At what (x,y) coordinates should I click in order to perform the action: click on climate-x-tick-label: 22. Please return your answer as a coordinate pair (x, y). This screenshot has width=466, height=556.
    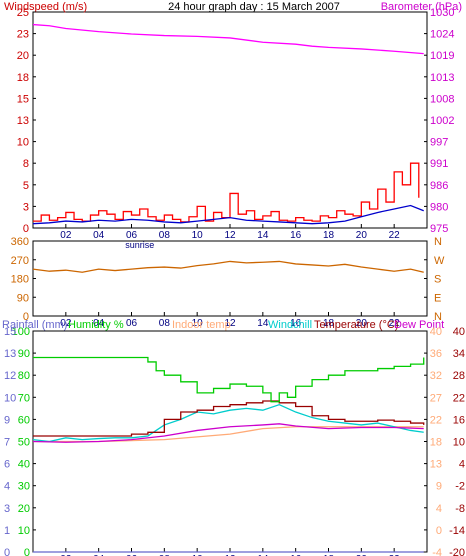
    Looking at the image, I should click on (395, 555).